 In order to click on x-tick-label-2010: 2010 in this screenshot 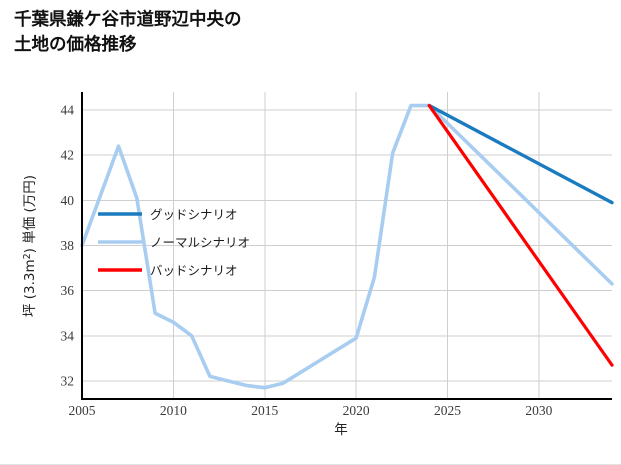, I will do `click(173, 410)`.